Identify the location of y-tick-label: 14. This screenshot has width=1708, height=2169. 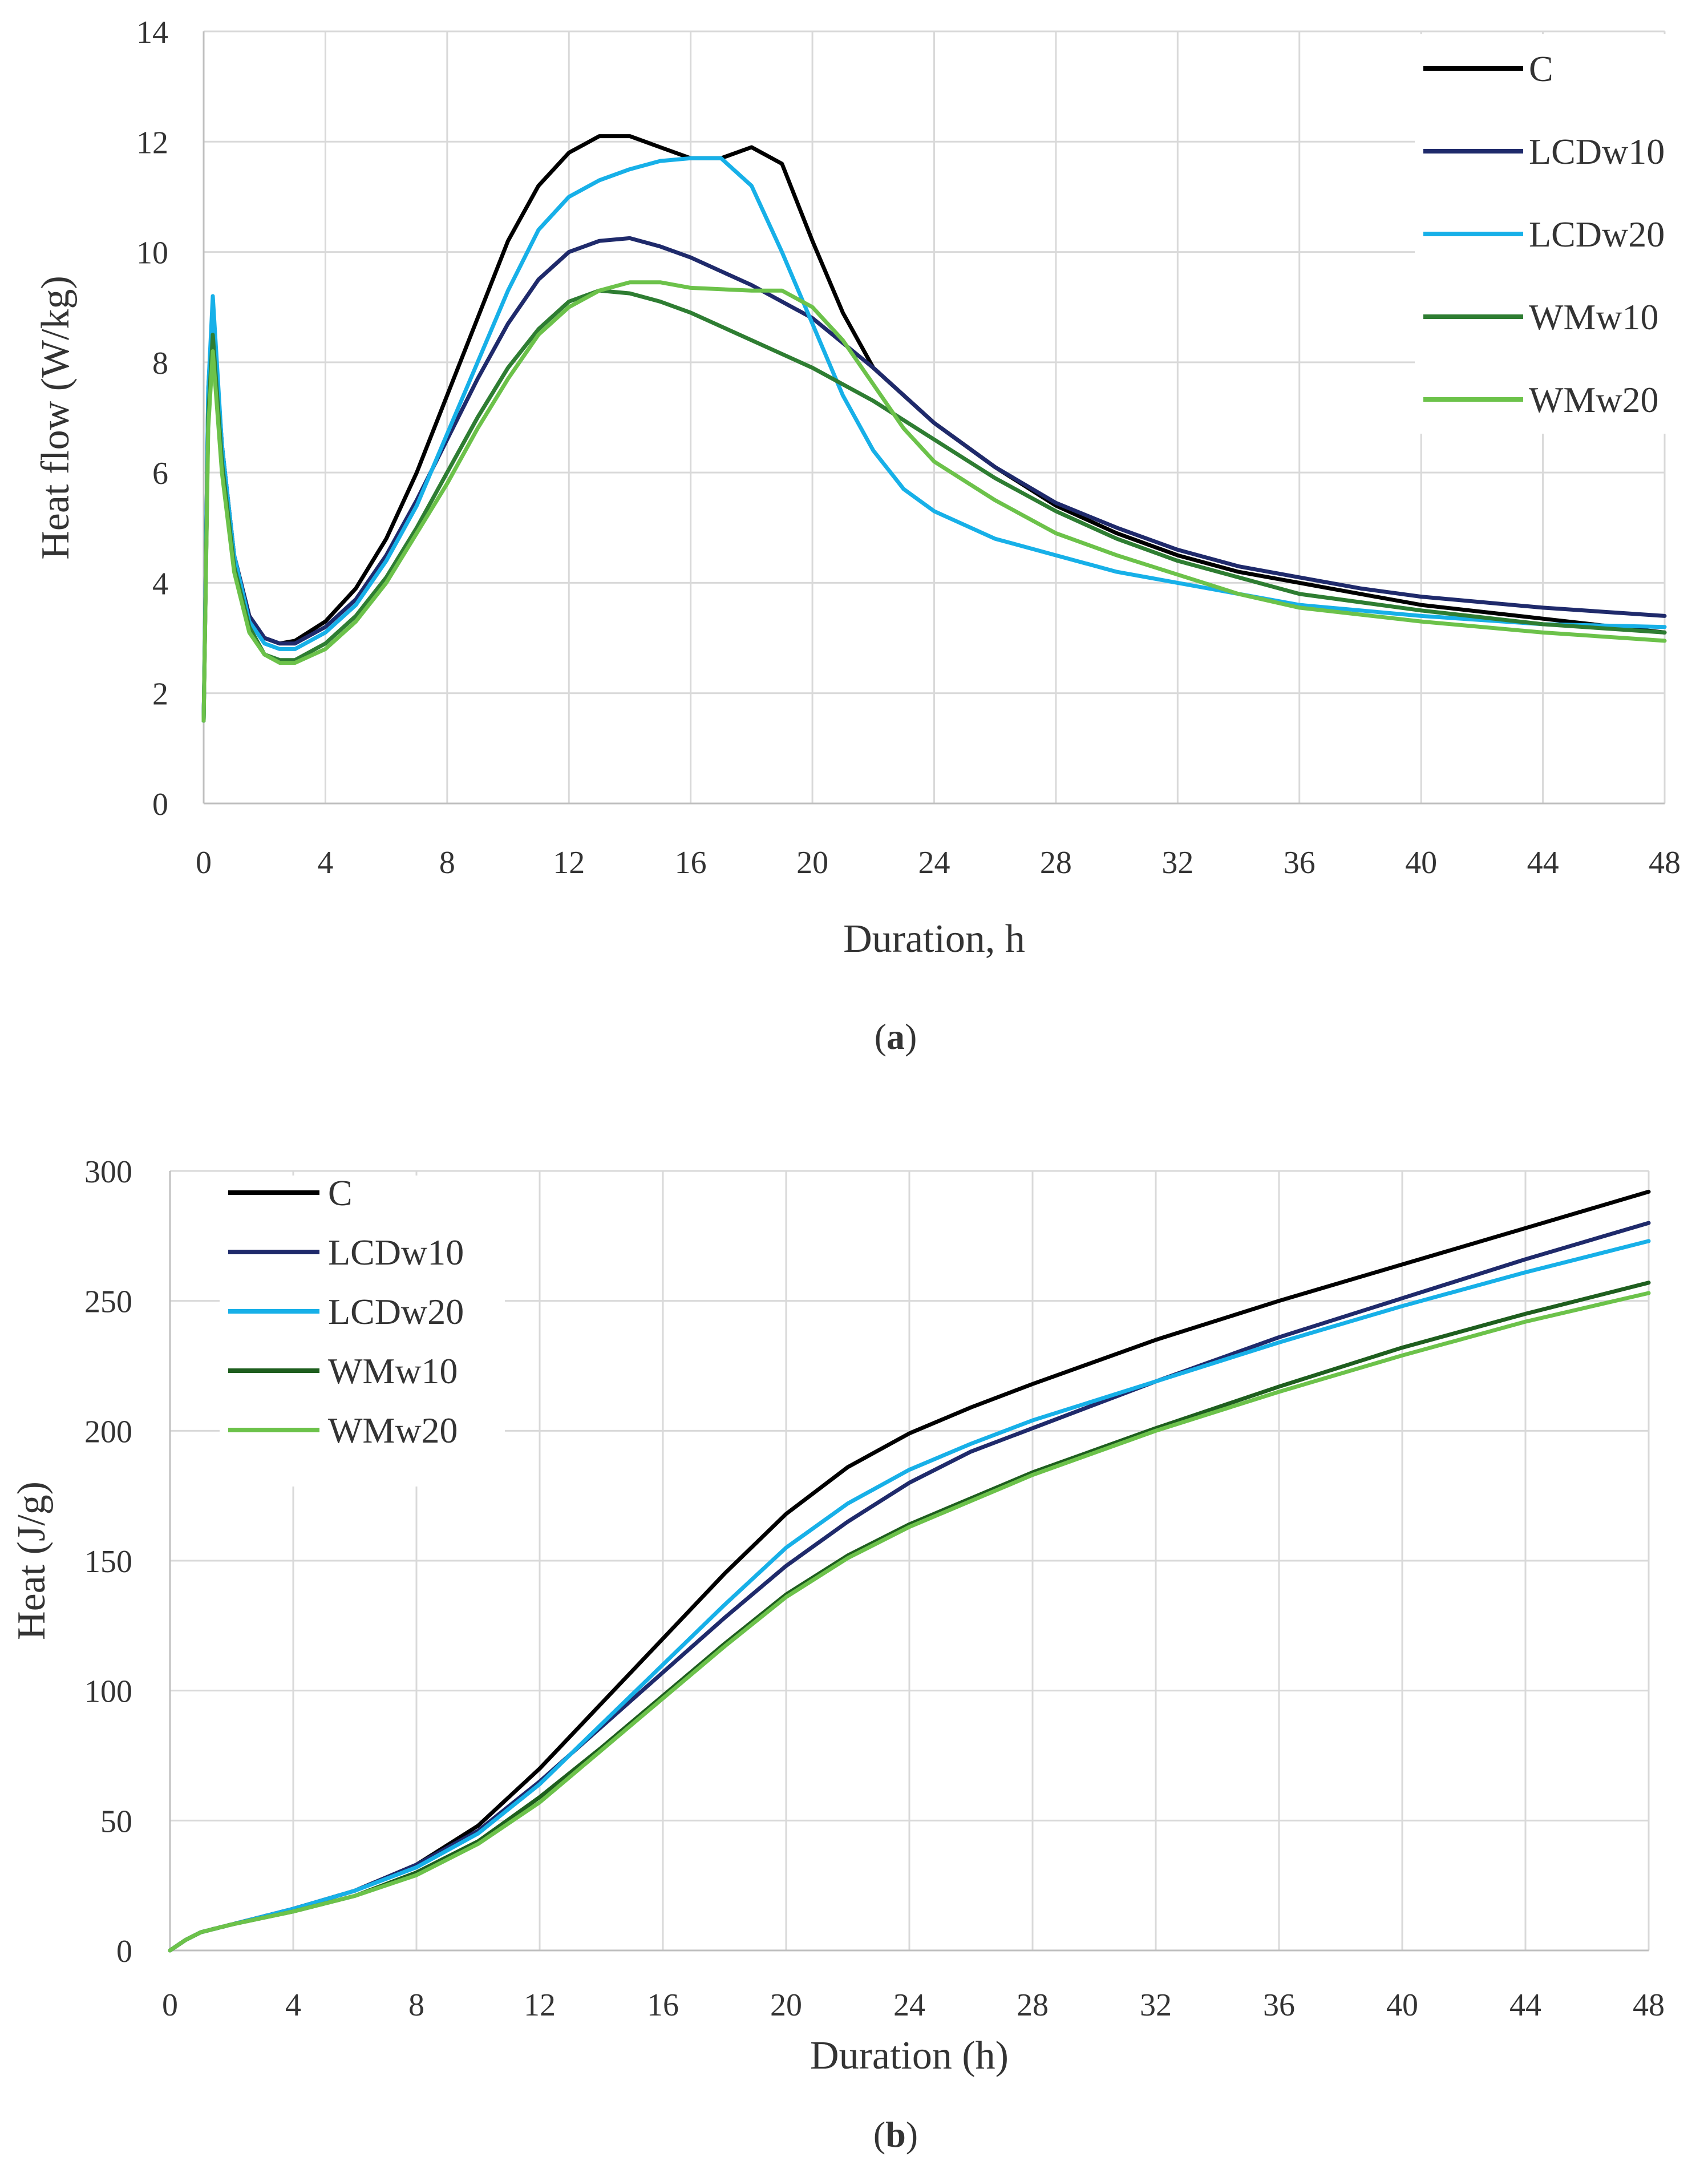
(152, 32).